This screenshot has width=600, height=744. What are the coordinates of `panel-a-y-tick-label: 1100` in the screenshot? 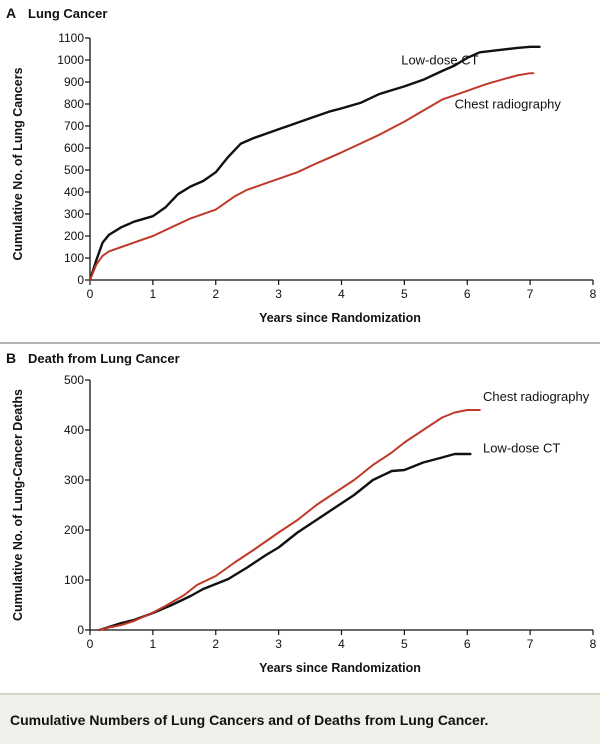 It's located at (71, 38).